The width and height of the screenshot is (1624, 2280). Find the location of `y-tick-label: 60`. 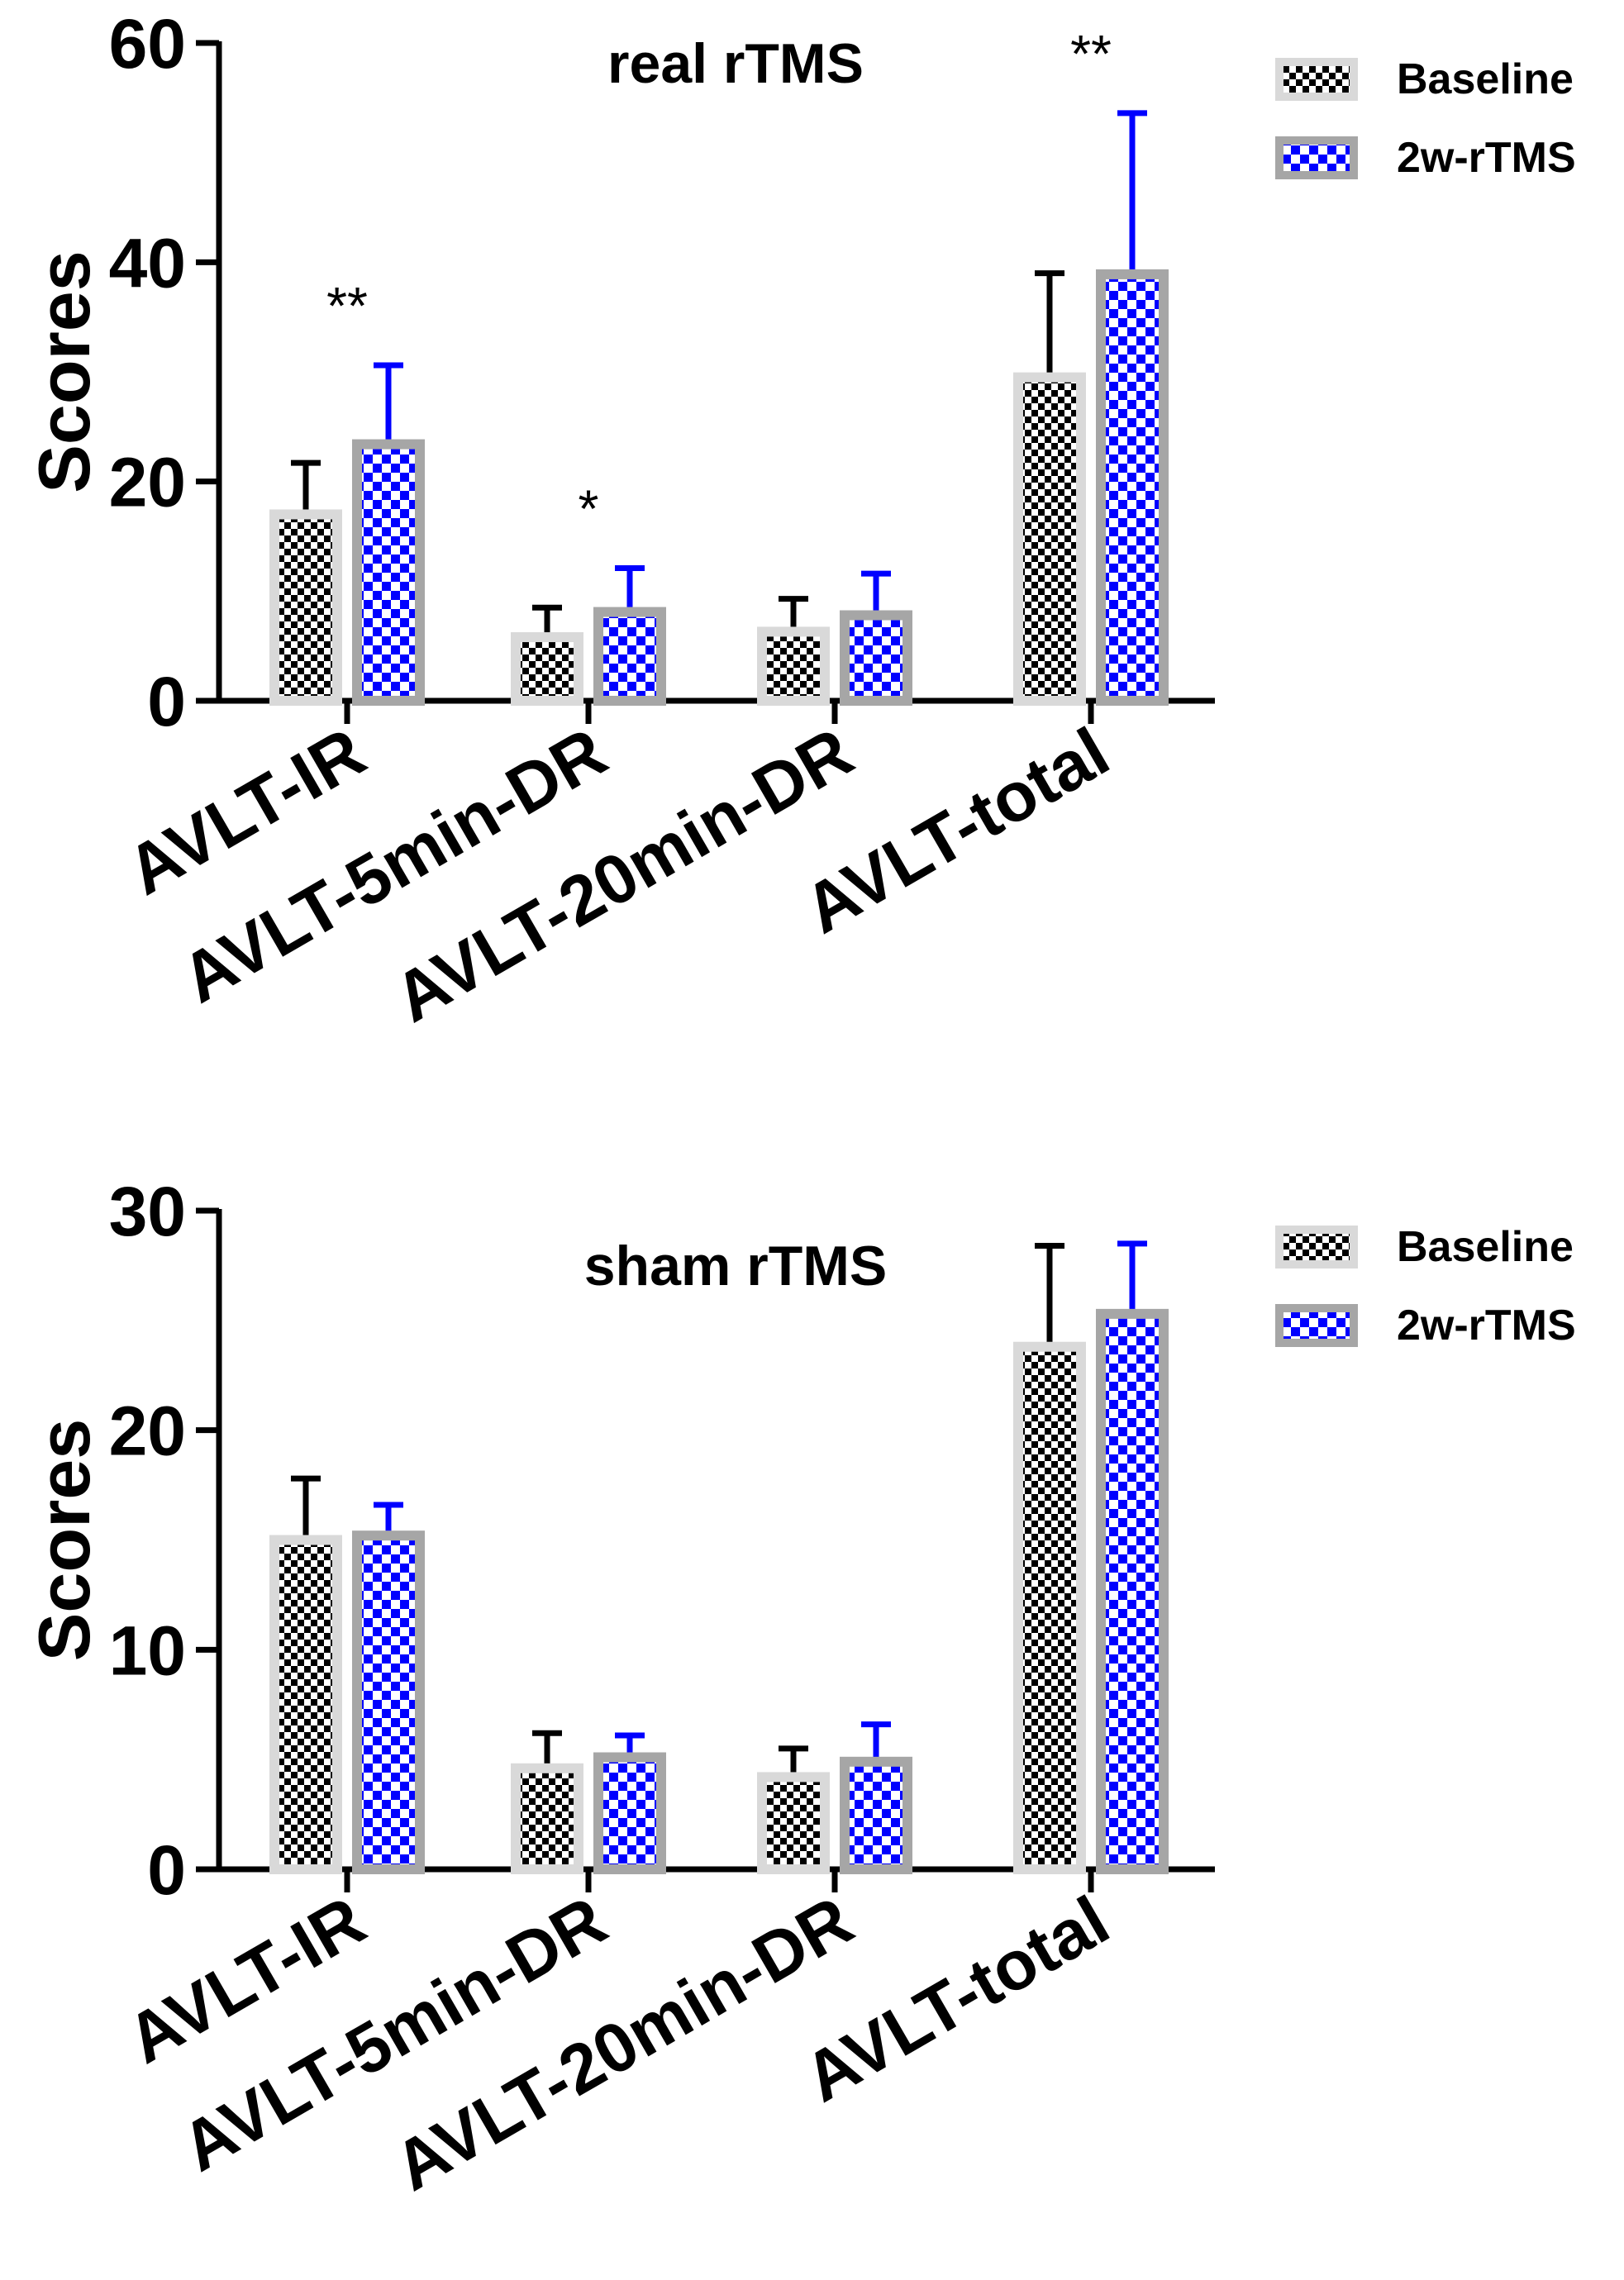

y-tick-label: 60 is located at coordinates (147, 44).